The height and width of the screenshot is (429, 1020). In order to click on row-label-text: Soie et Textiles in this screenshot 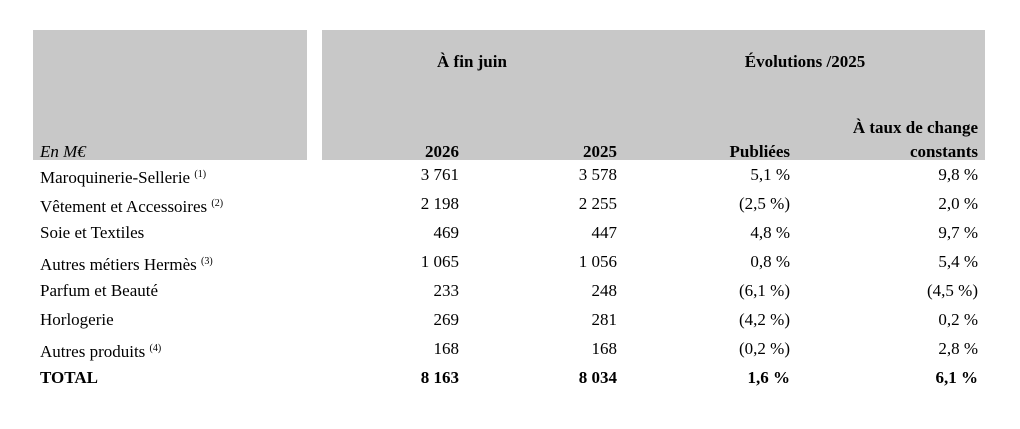, I will do `click(92, 232)`.